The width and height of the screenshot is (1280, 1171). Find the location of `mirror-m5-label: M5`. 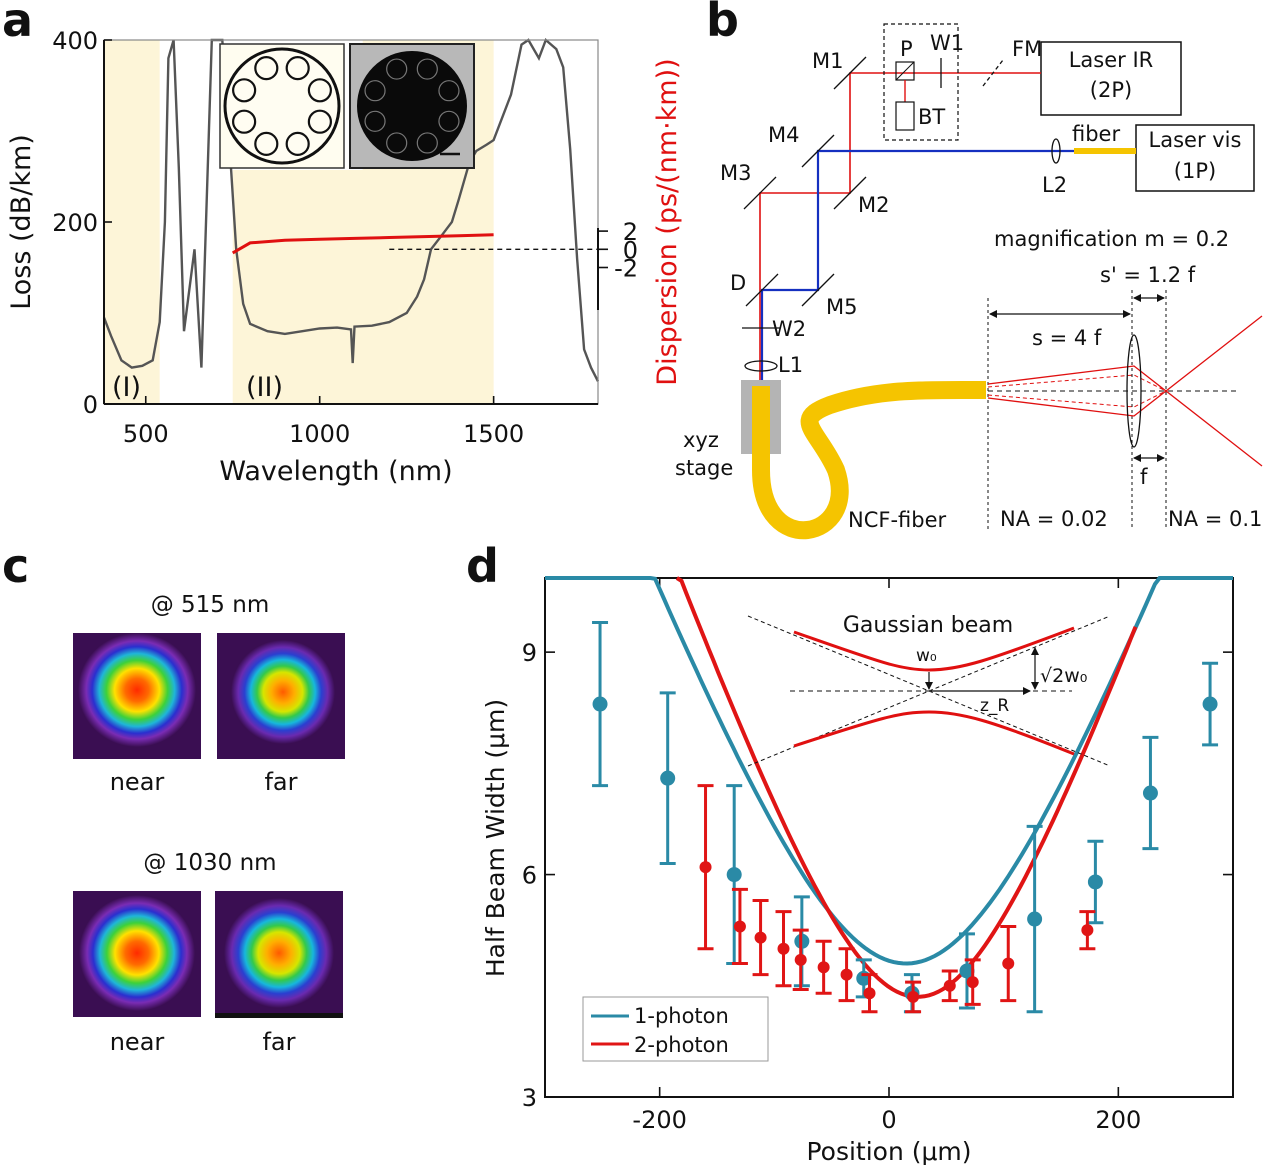

mirror-m5-label: M5 is located at coordinates (841, 307).